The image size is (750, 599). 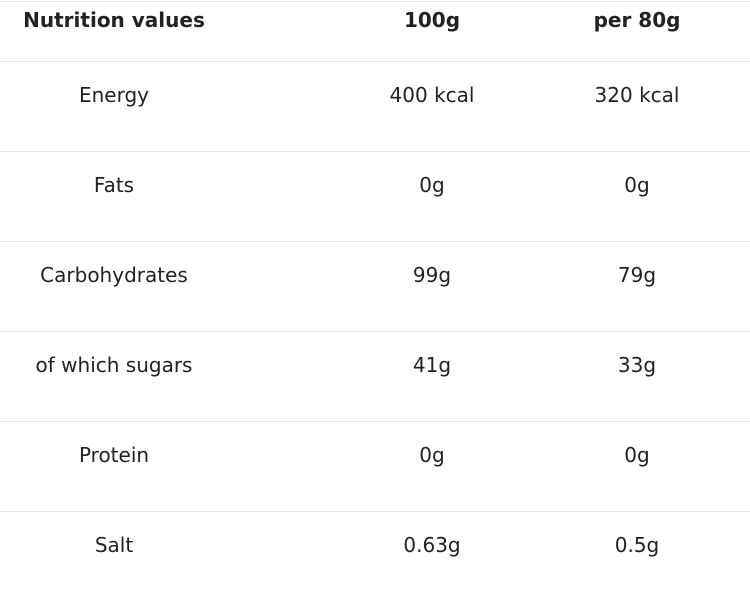 I want to click on row-label: Protein, so click(x=114, y=455).